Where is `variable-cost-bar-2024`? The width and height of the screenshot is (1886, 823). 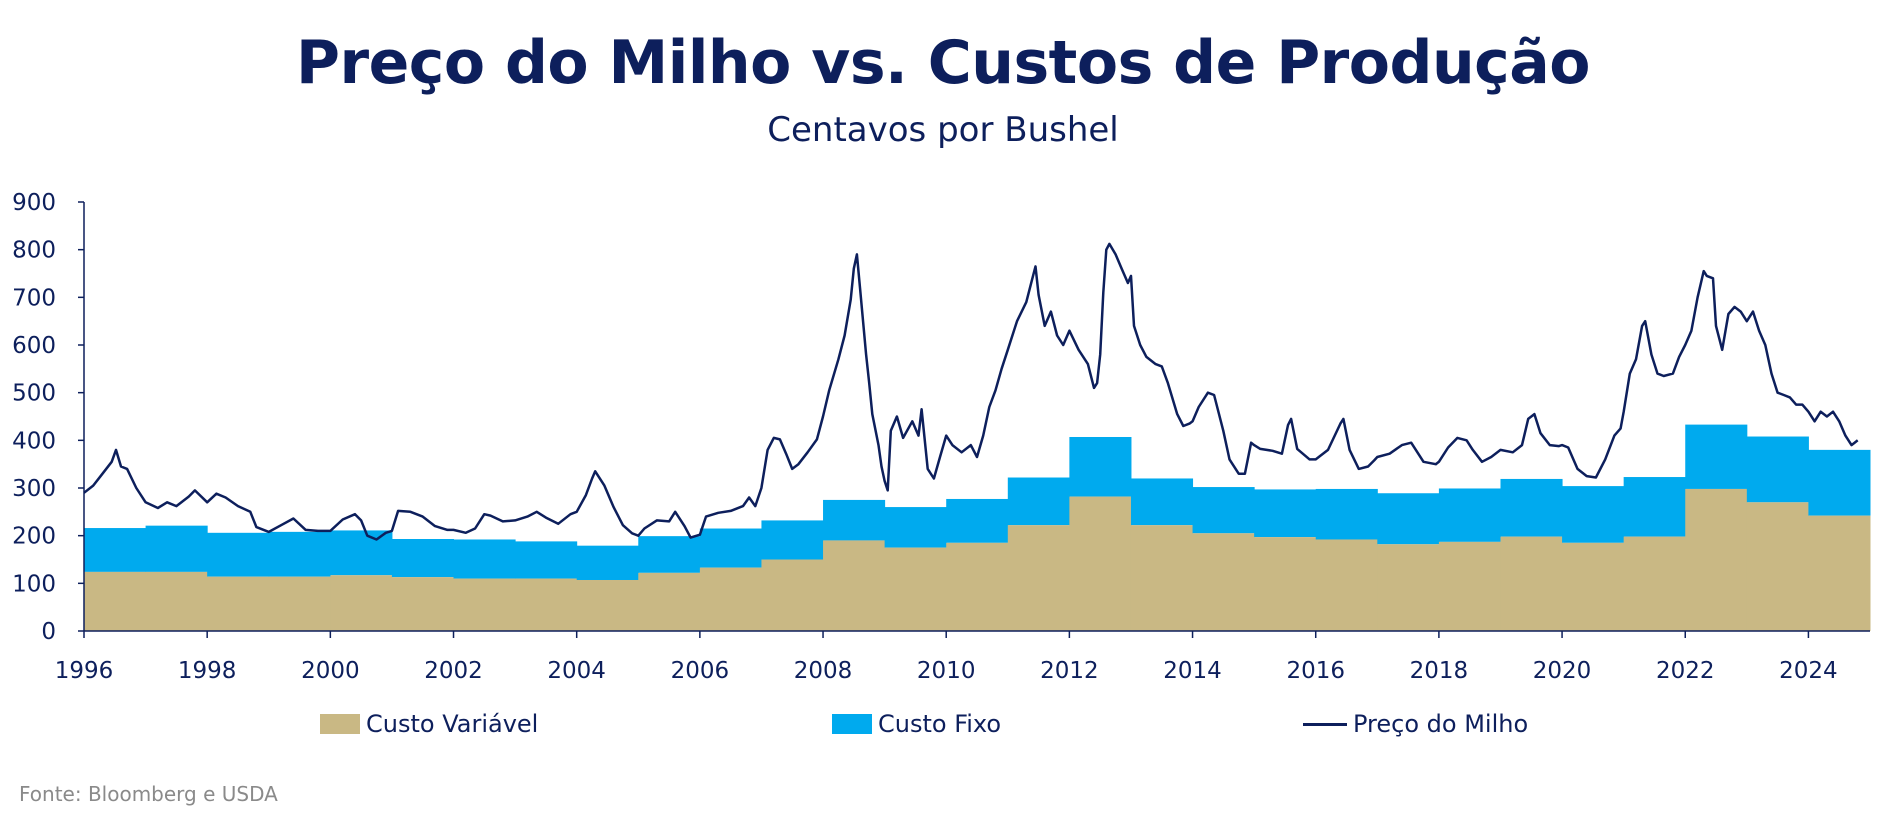 variable-cost-bar-2024 is located at coordinates (1839, 573).